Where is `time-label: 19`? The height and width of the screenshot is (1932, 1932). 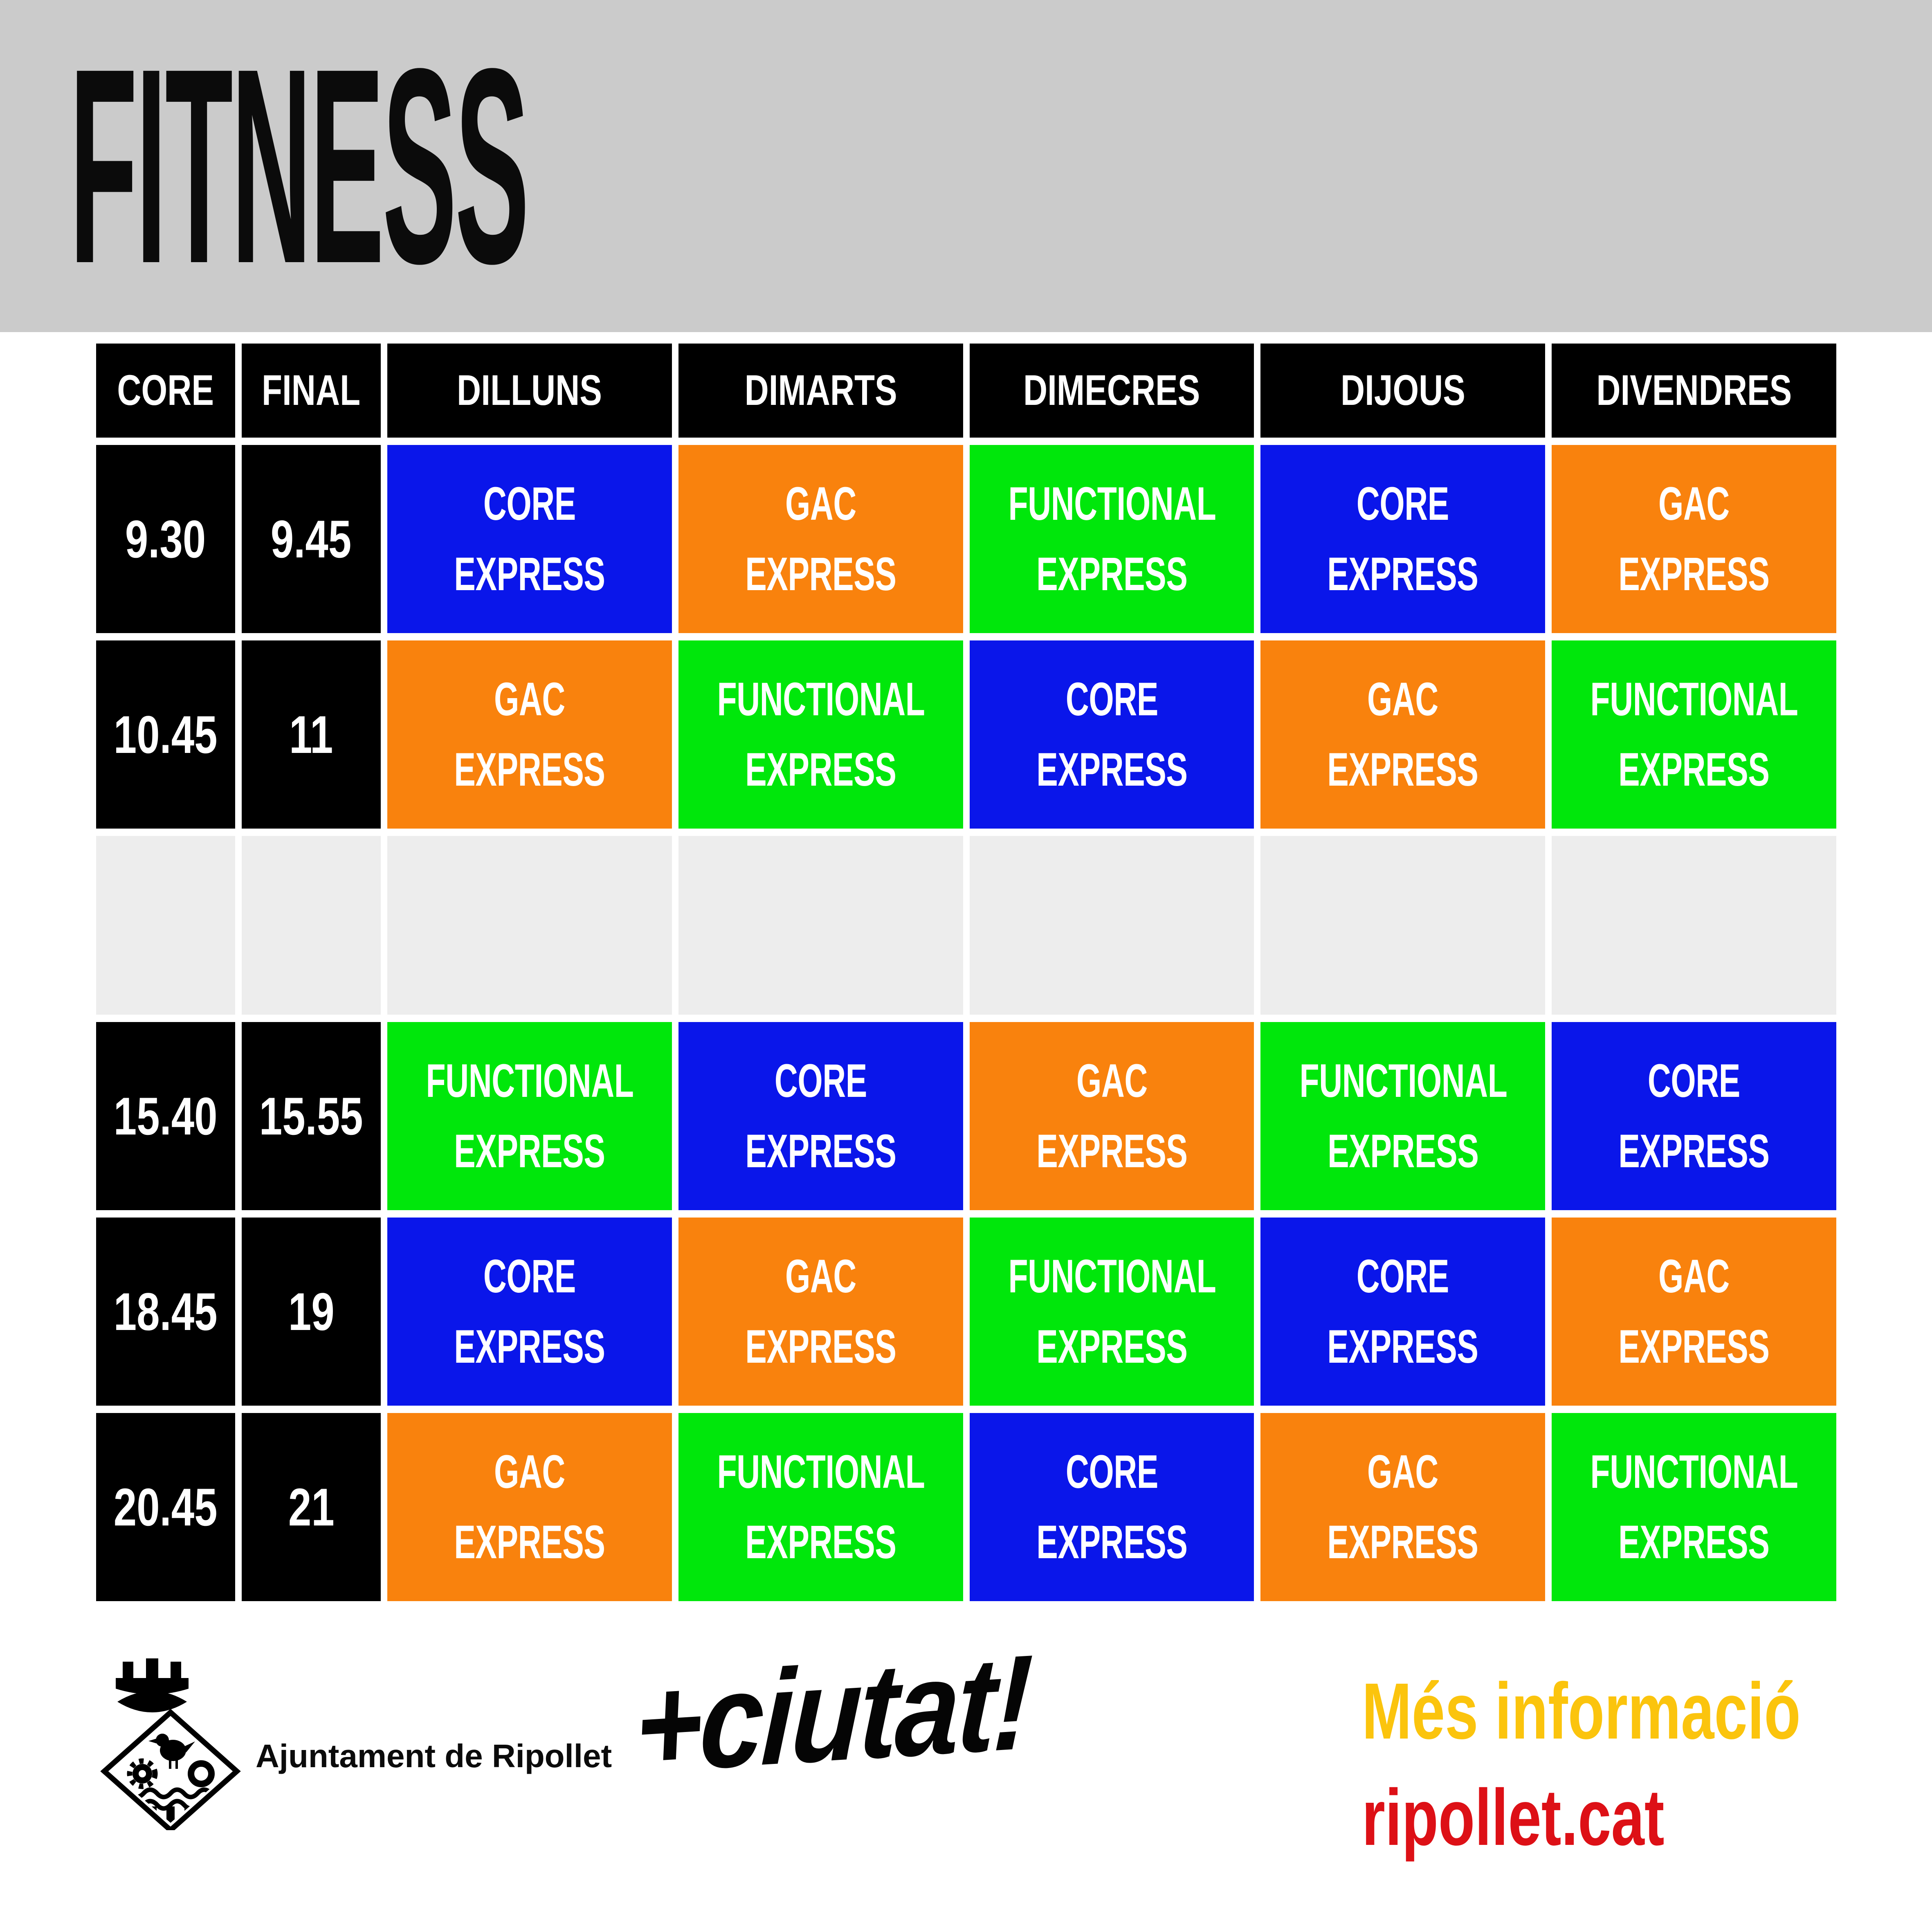 time-label: 19 is located at coordinates (312, 1311).